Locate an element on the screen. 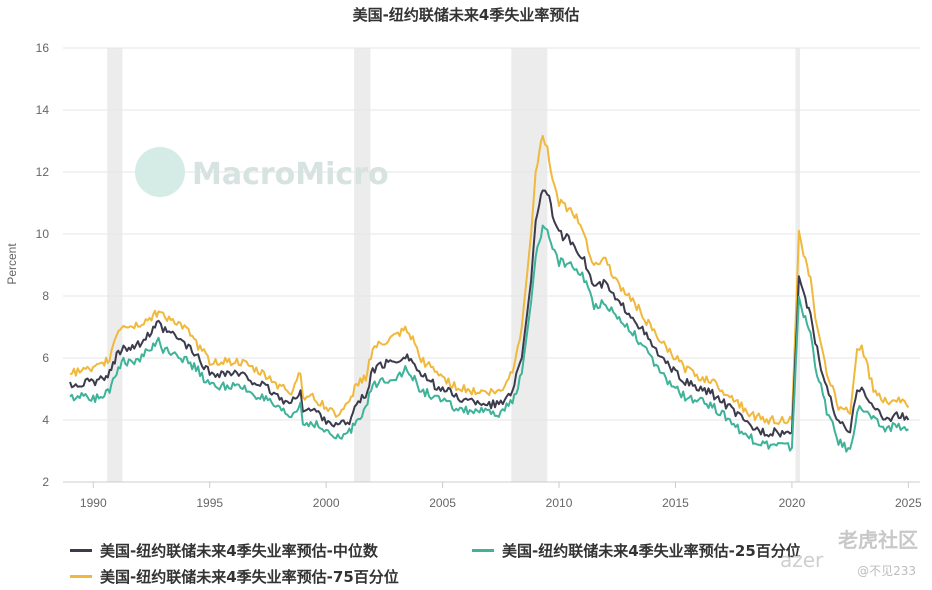  macromicro-logo-icon is located at coordinates (160, 172).